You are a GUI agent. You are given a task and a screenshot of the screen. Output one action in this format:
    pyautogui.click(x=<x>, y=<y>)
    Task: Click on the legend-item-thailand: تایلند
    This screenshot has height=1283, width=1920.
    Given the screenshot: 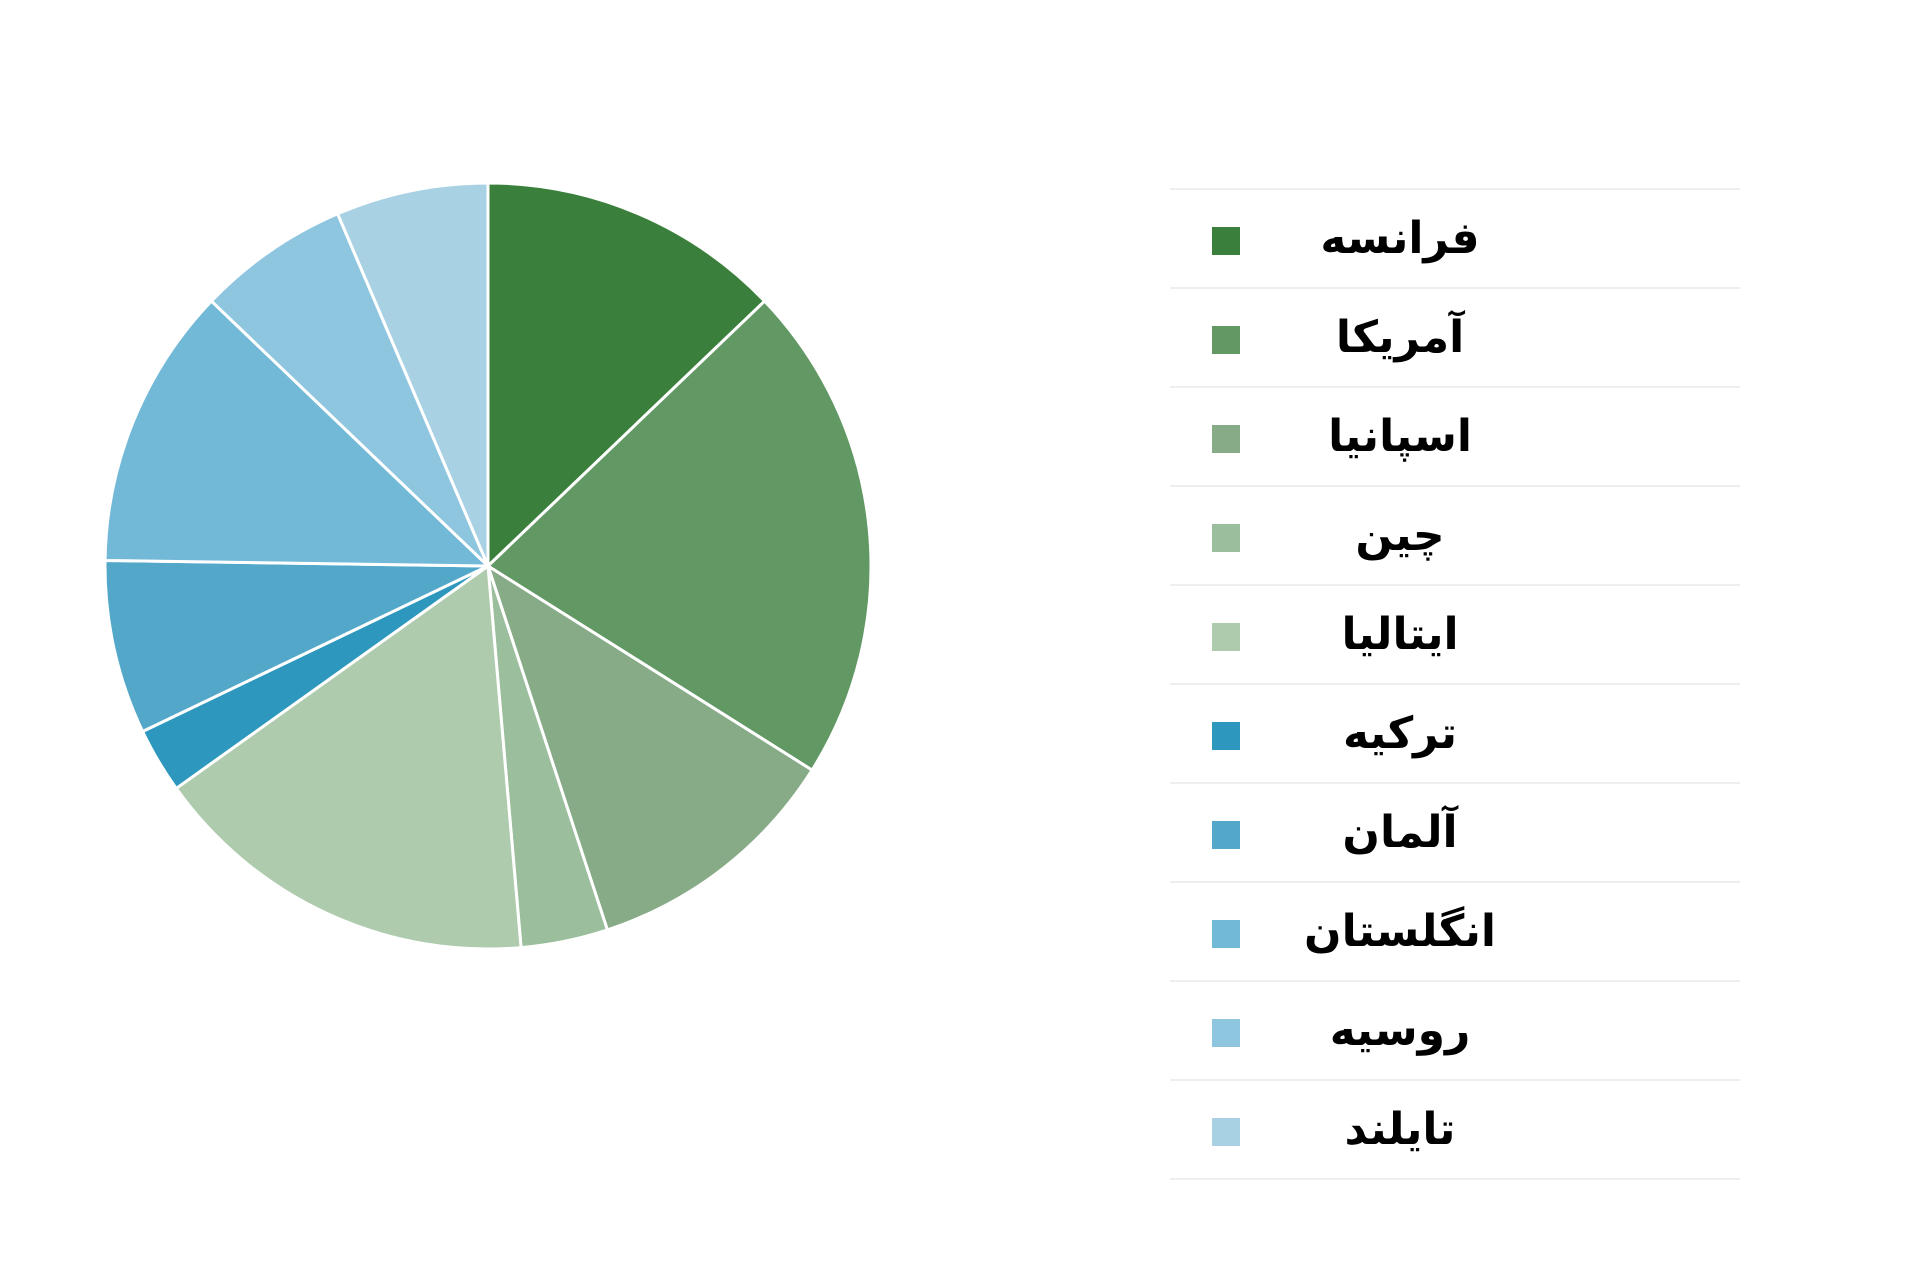 What is the action you would take?
    pyautogui.click(x=1455, y=1130)
    